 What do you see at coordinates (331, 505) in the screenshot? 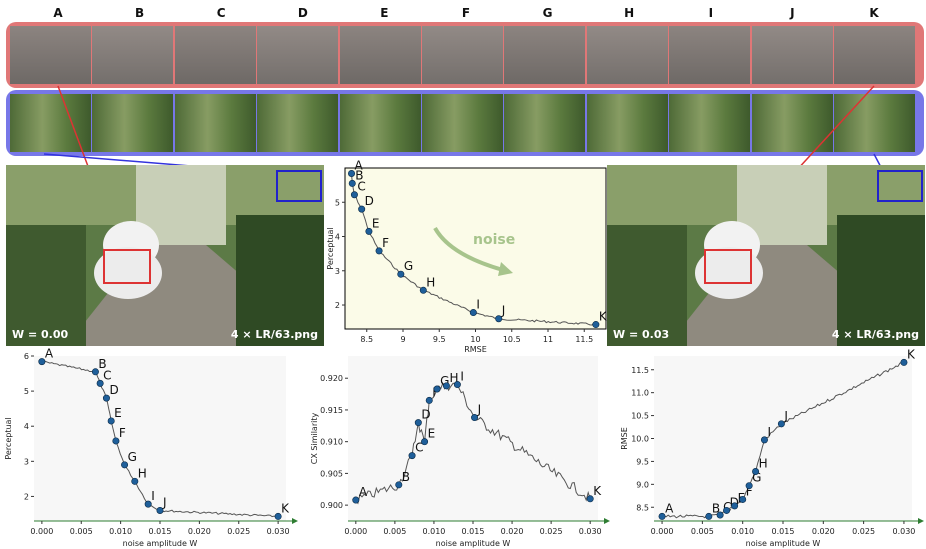
I see `y-tick-label: 0.900` at bounding box center [331, 505].